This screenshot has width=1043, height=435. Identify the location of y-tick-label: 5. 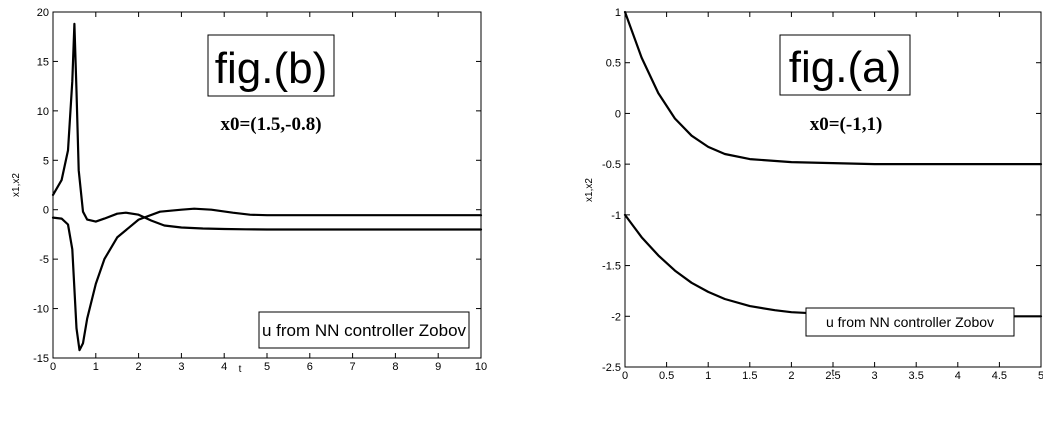
(46, 161).